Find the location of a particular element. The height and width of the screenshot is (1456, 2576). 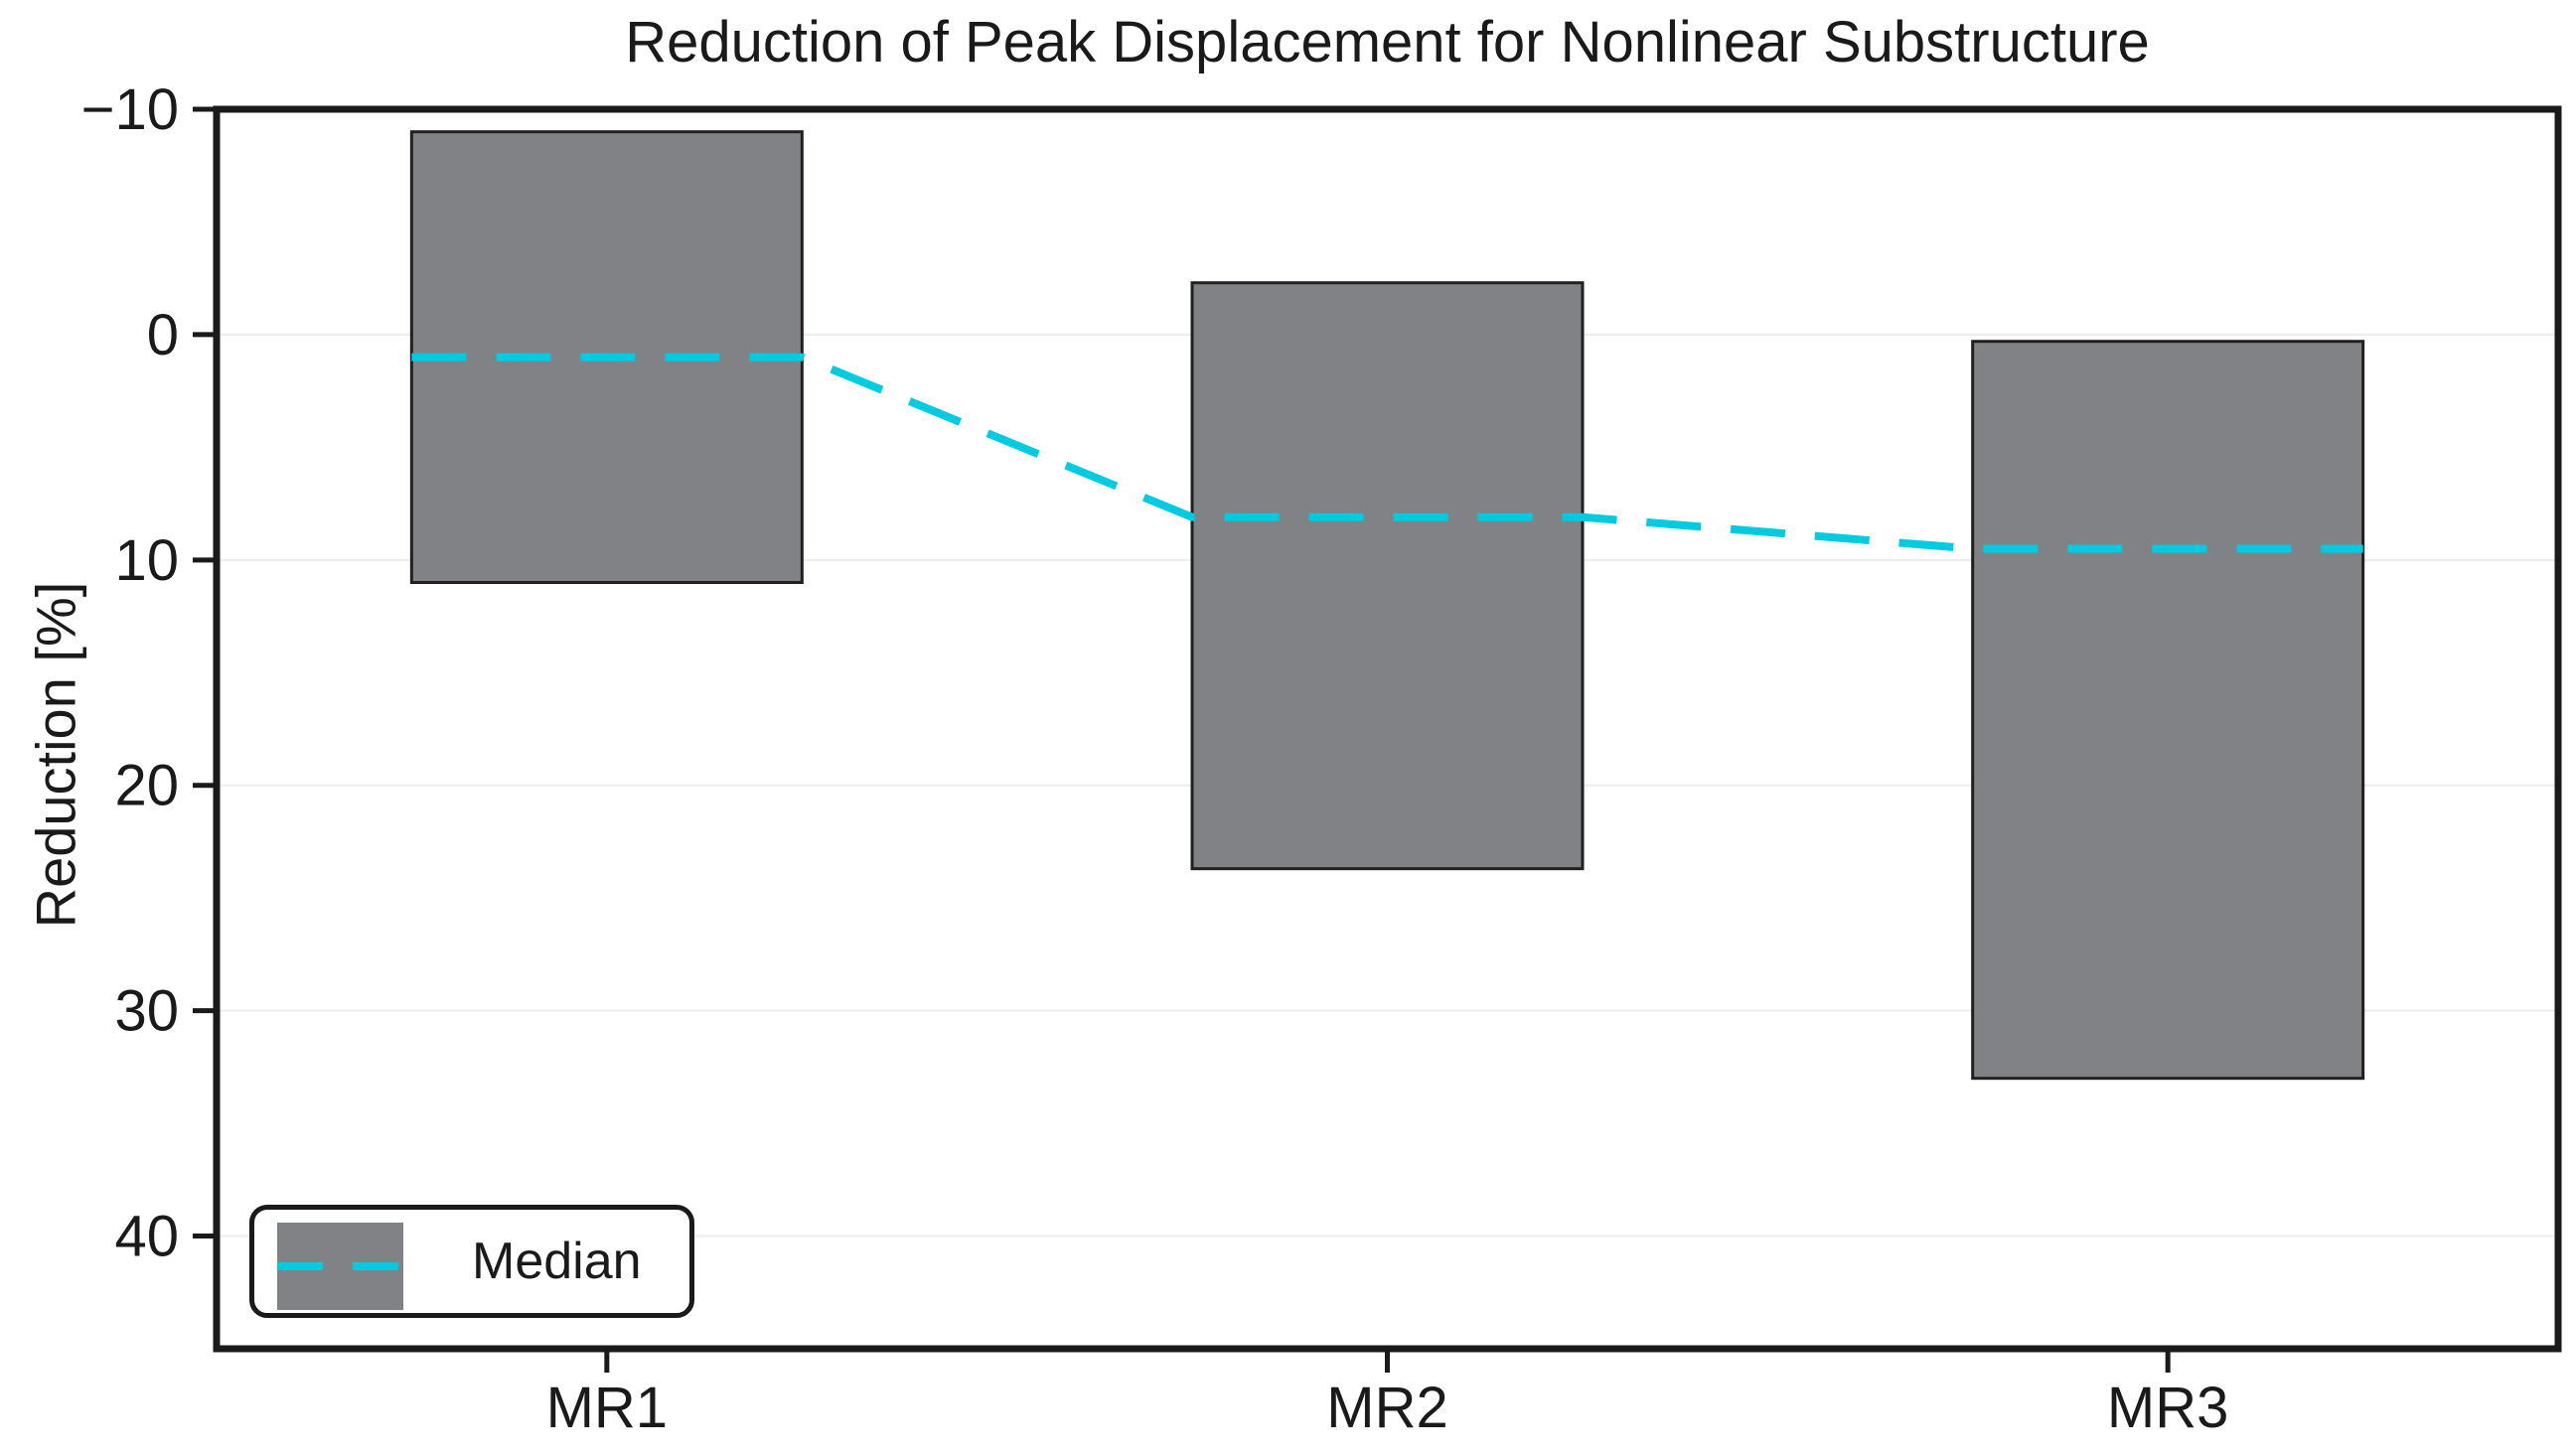

x-ticks: MR1 MR2 MR3 is located at coordinates (1387, 1394).